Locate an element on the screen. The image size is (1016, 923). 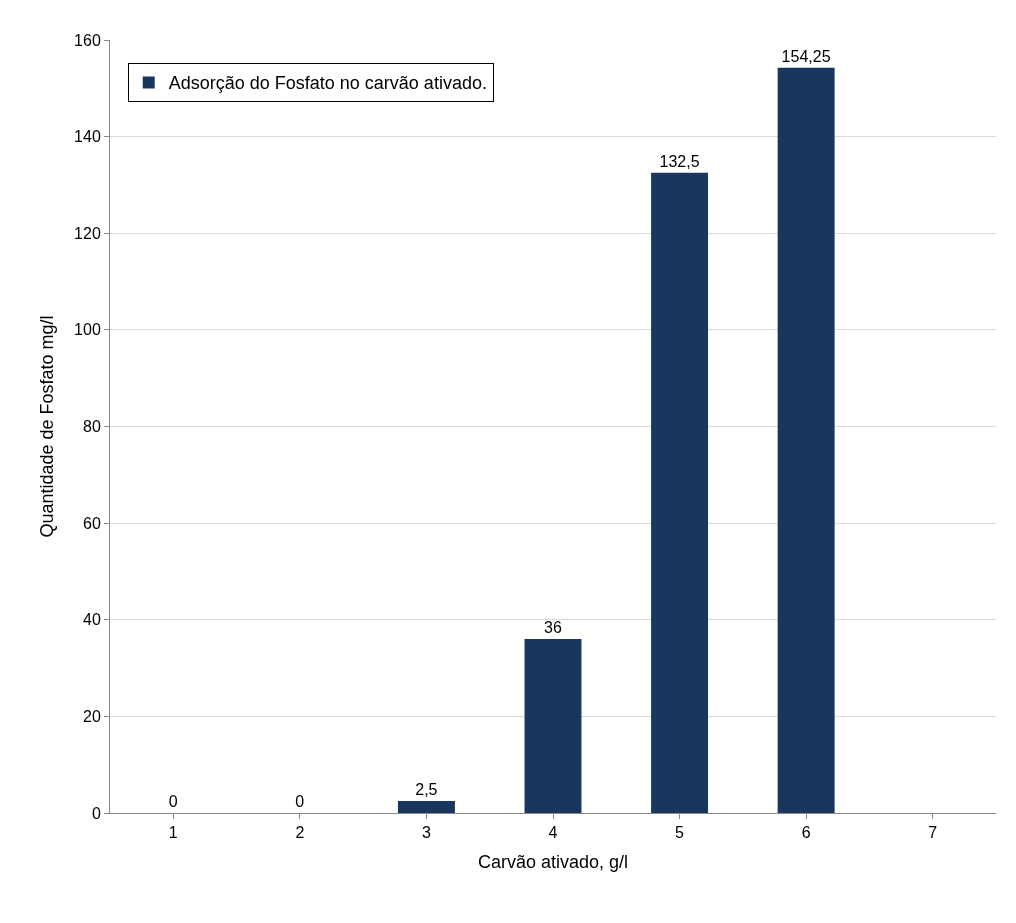
y-tick-label: 140 is located at coordinates (87, 137).